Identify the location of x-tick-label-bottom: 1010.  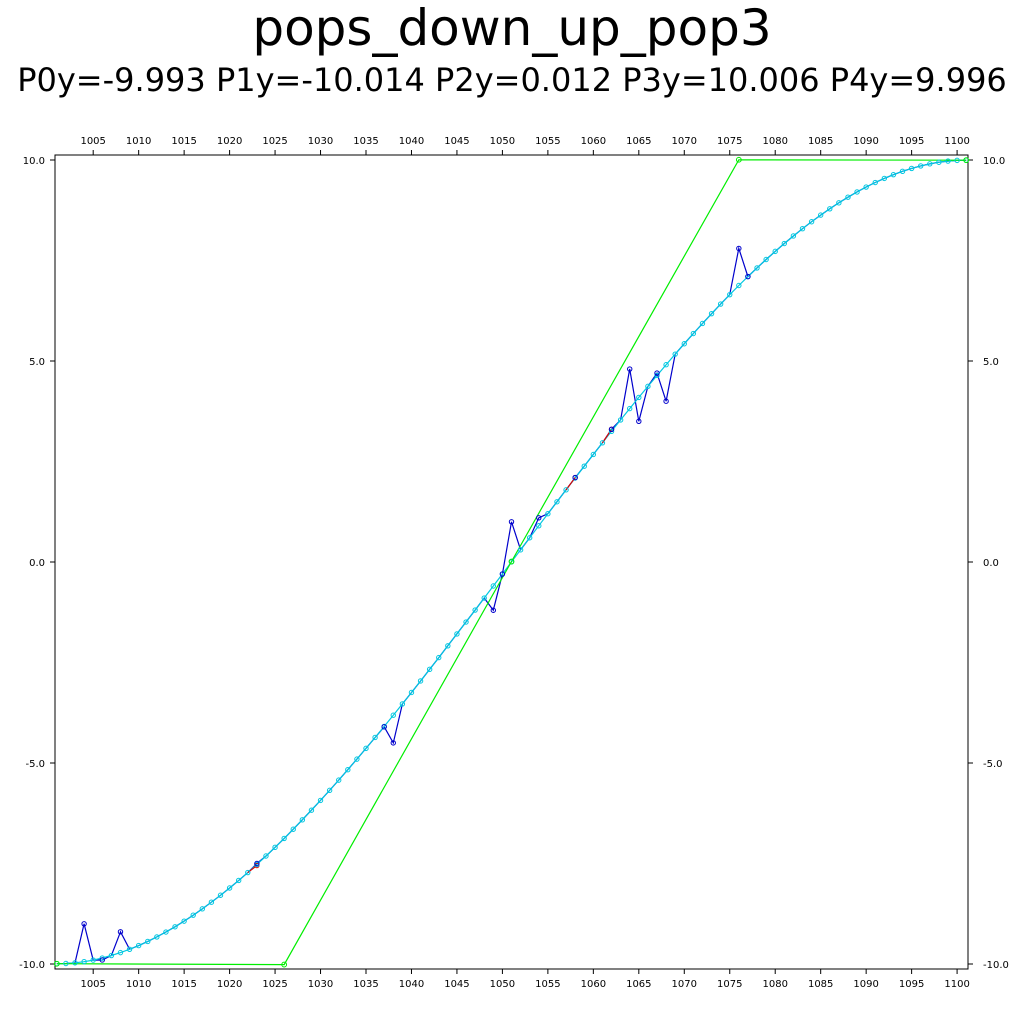
(138, 984).